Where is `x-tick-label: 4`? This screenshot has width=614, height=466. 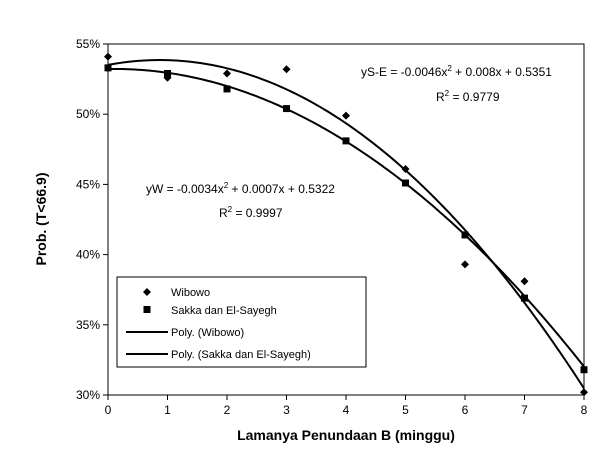
x-tick-label: 4 is located at coordinates (346, 410).